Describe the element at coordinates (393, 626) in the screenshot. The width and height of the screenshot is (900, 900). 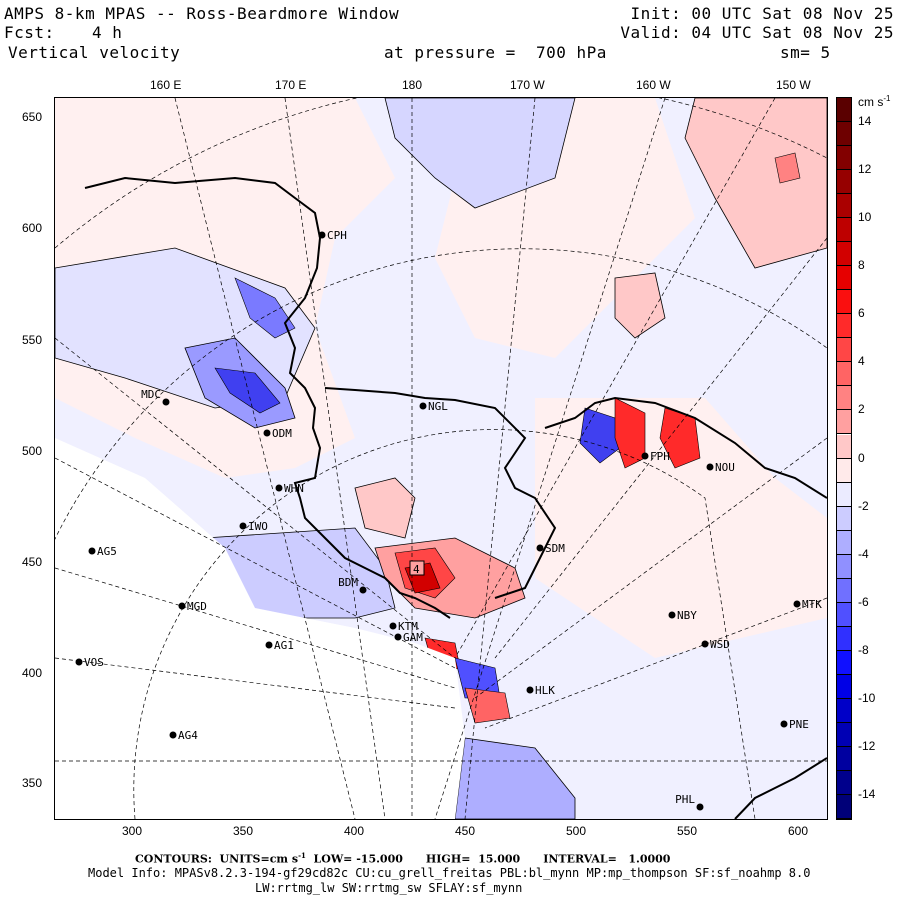
I see `station-marker-ktm` at that location.